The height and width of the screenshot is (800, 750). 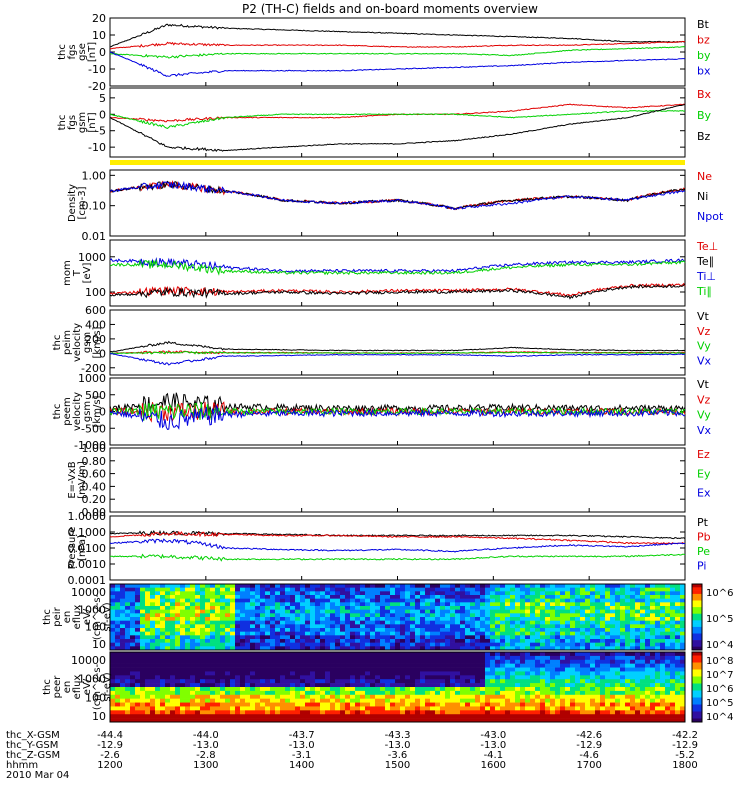 What do you see at coordinates (397, 342) in the screenshot?
I see `panel-frame` at bounding box center [397, 342].